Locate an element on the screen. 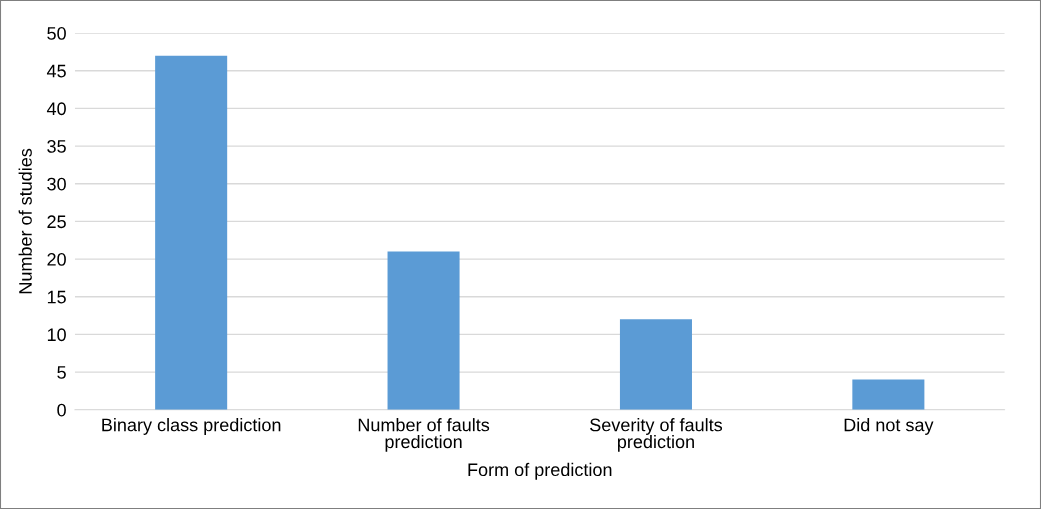  y-tick-label: 50 is located at coordinates (56, 33).